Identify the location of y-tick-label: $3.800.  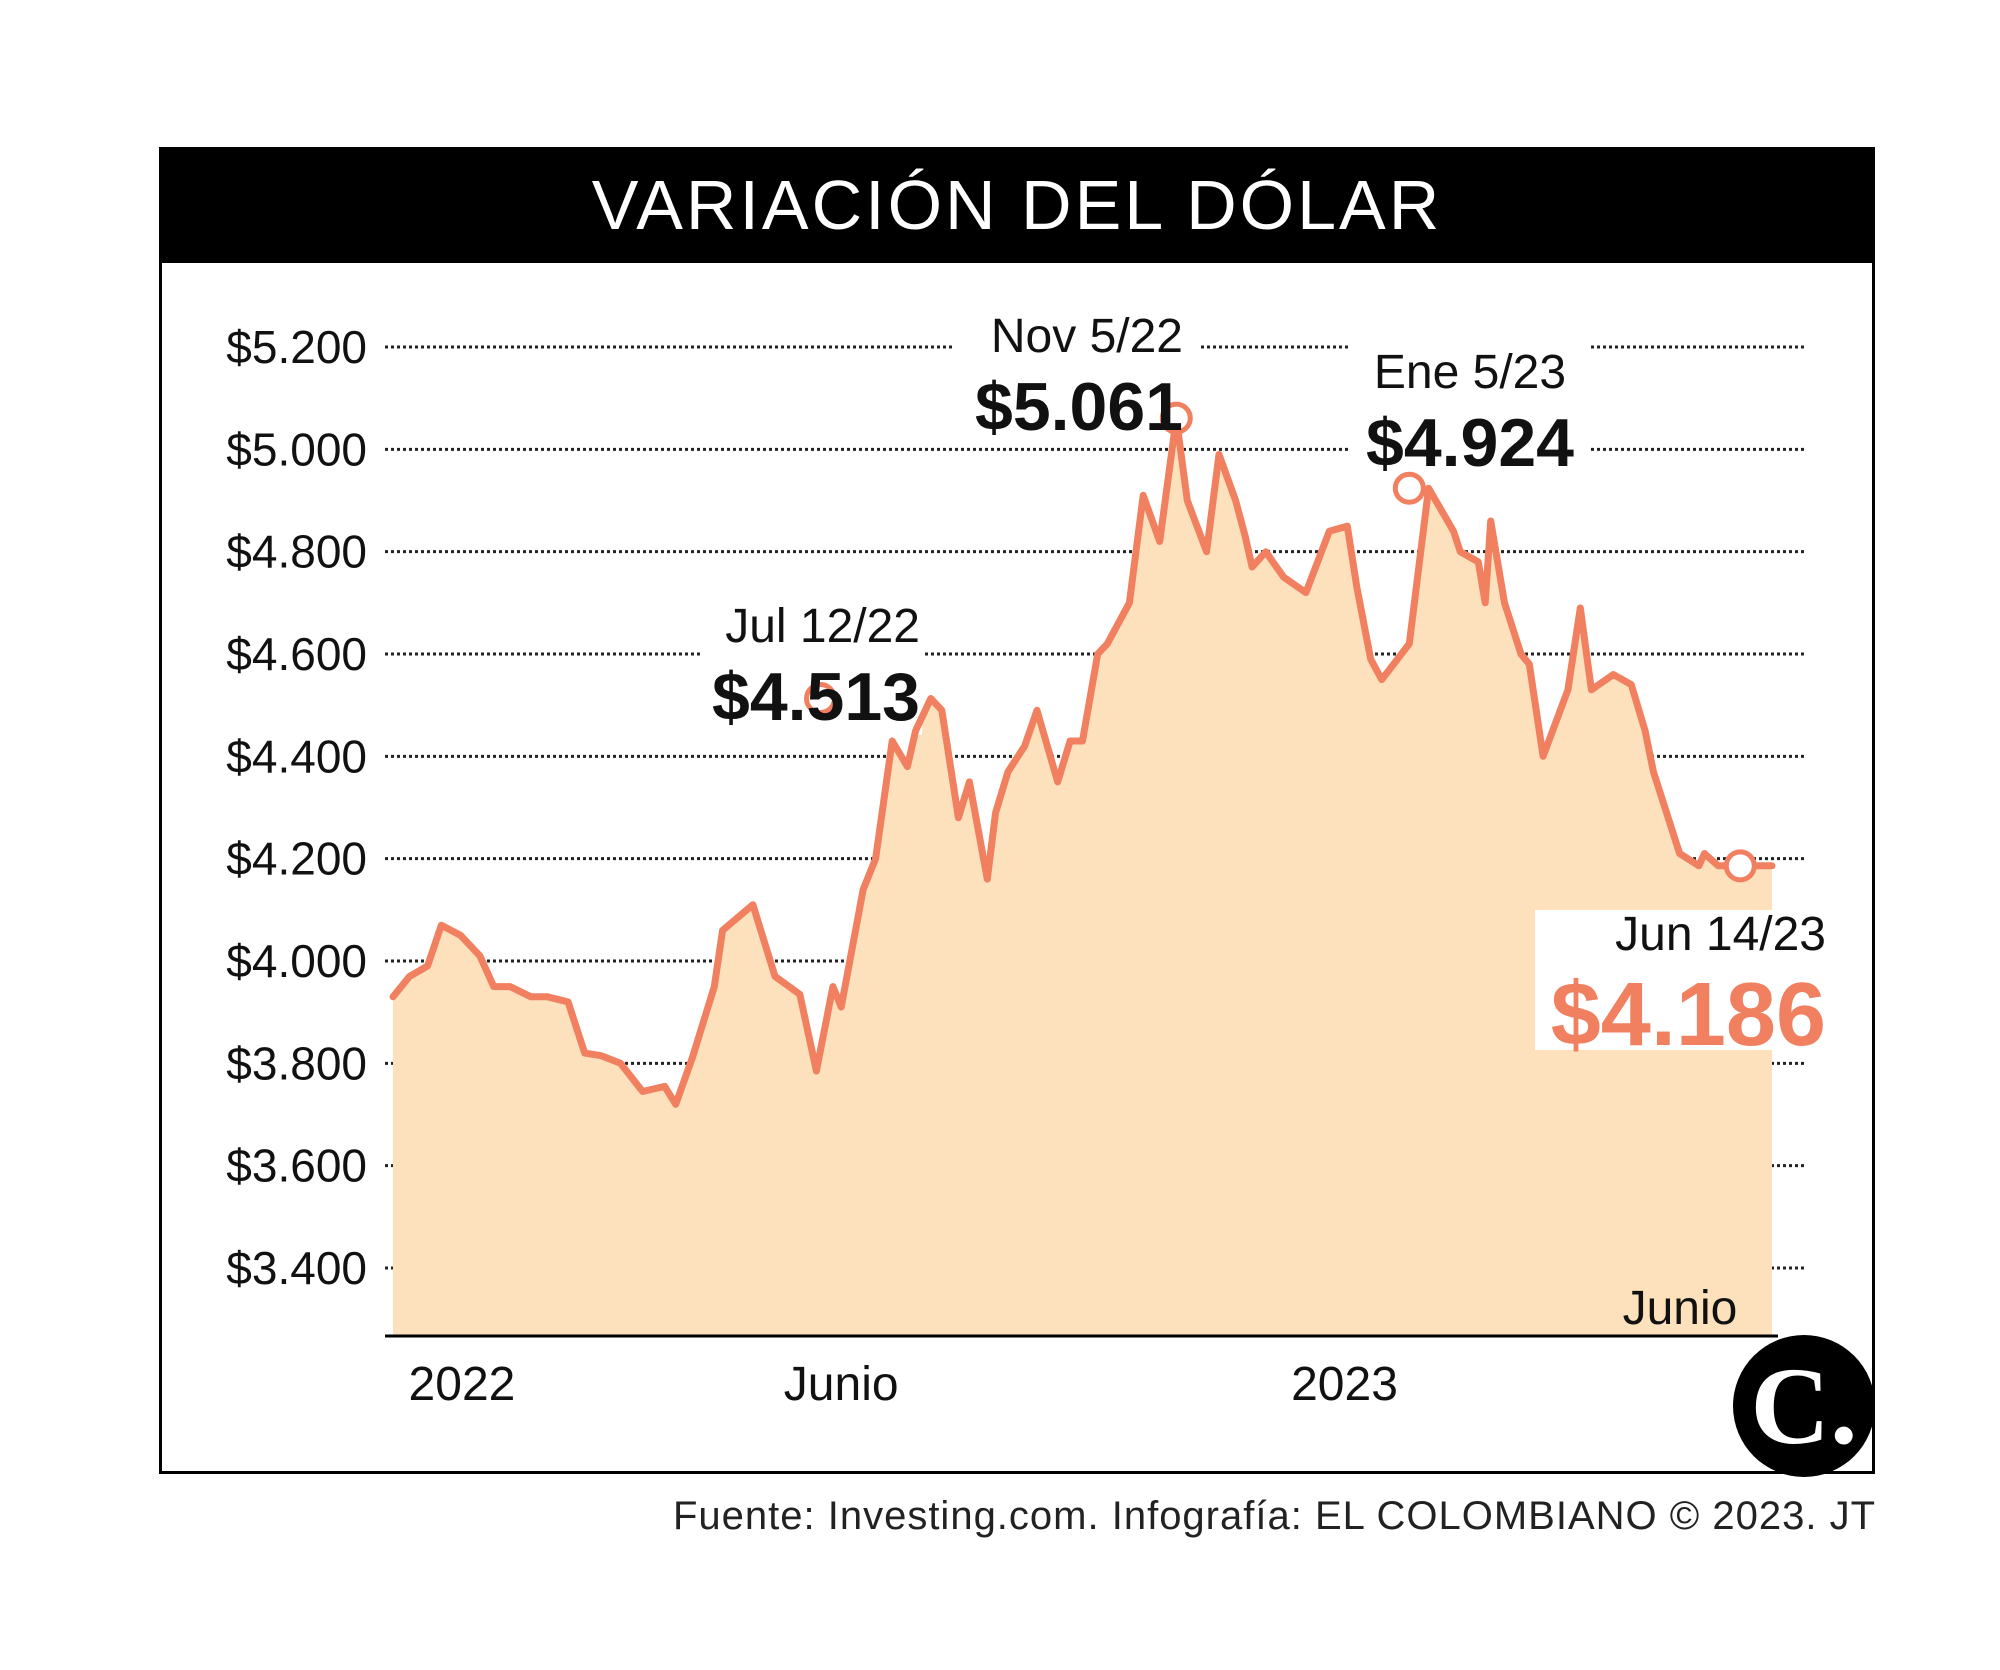
(296, 1063).